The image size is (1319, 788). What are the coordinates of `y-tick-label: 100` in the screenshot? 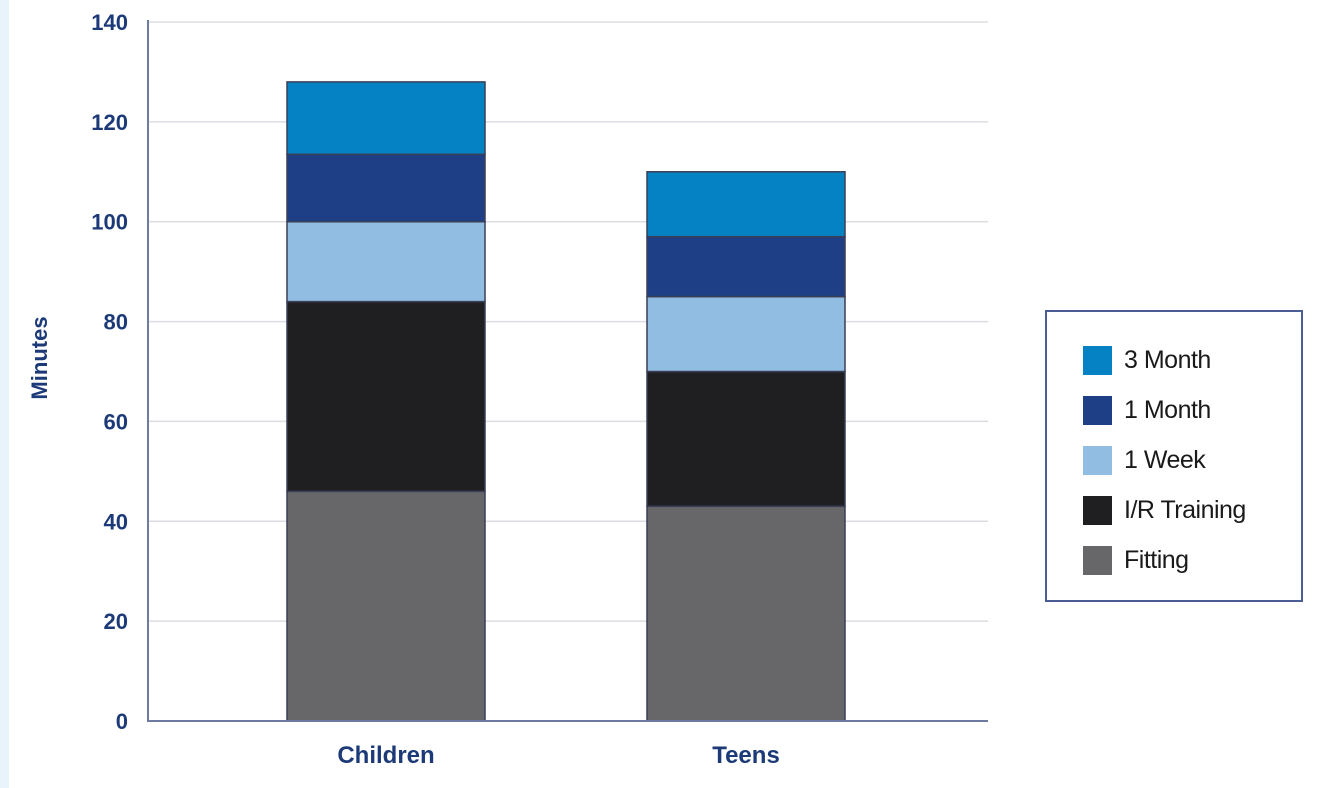 It's located at (109, 222).